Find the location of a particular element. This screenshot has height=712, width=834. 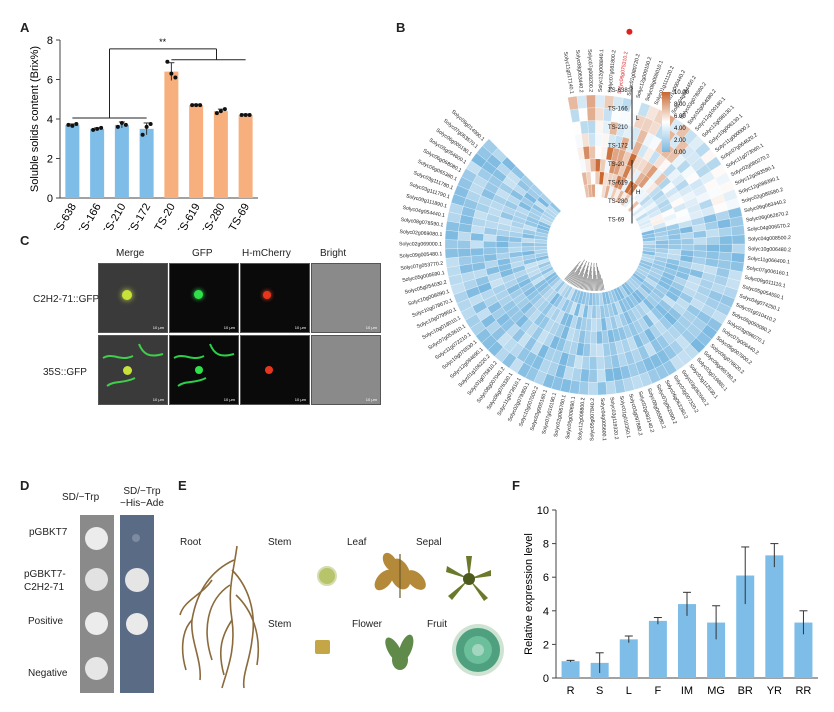

gene-label: Solyc08g078590.1 is located at coordinates (422, 223).